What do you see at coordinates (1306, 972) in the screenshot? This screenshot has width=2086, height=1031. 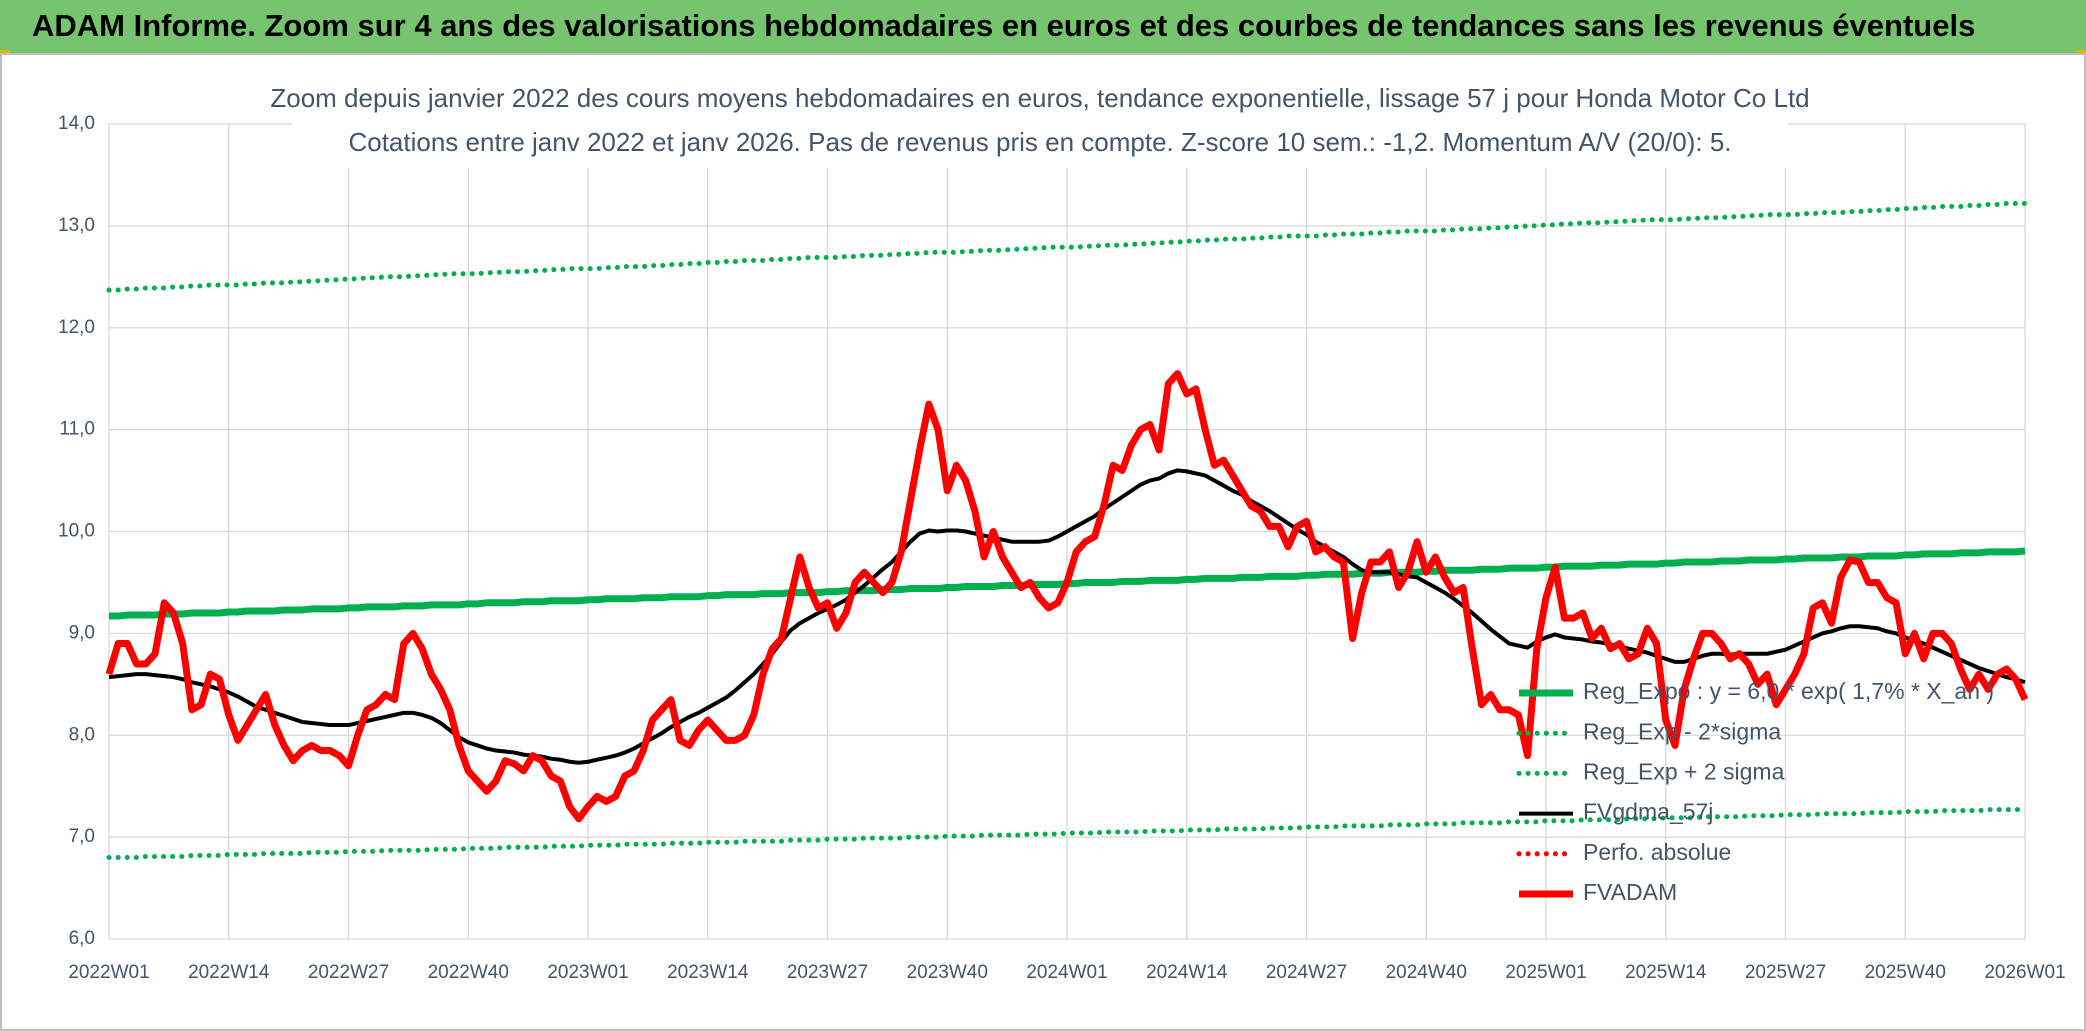 I see `x-tick-label: 2024W27` at bounding box center [1306, 972].